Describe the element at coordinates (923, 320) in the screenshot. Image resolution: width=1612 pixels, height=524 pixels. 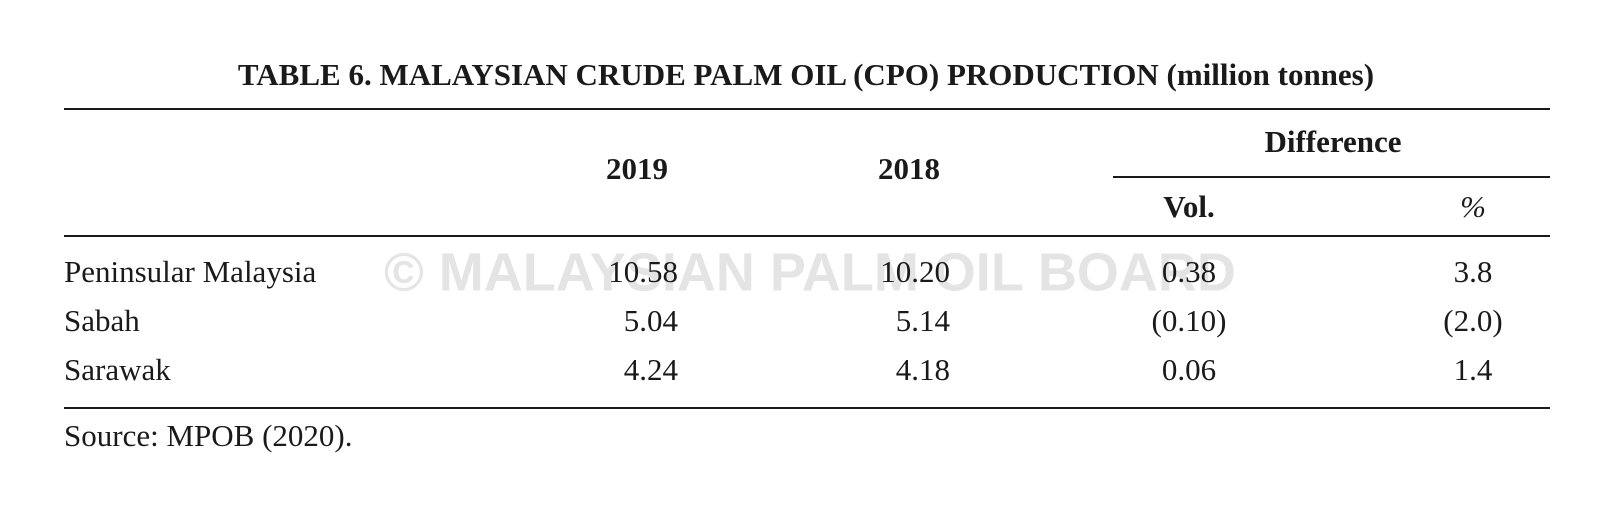
I see `cell: 5.14` at that location.